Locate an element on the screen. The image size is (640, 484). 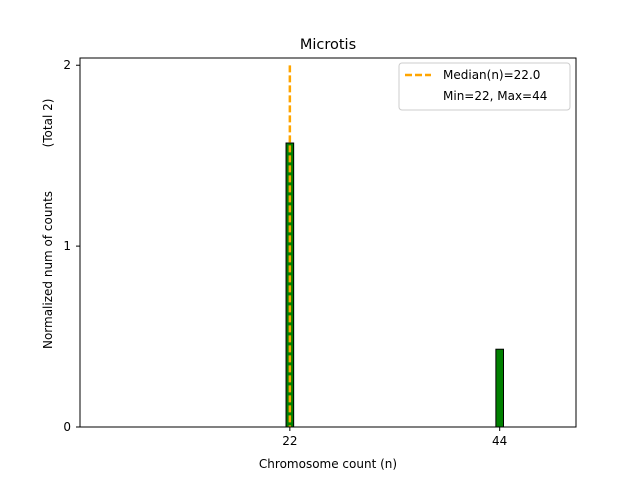
x-tick-label: 22 is located at coordinates (289, 441).